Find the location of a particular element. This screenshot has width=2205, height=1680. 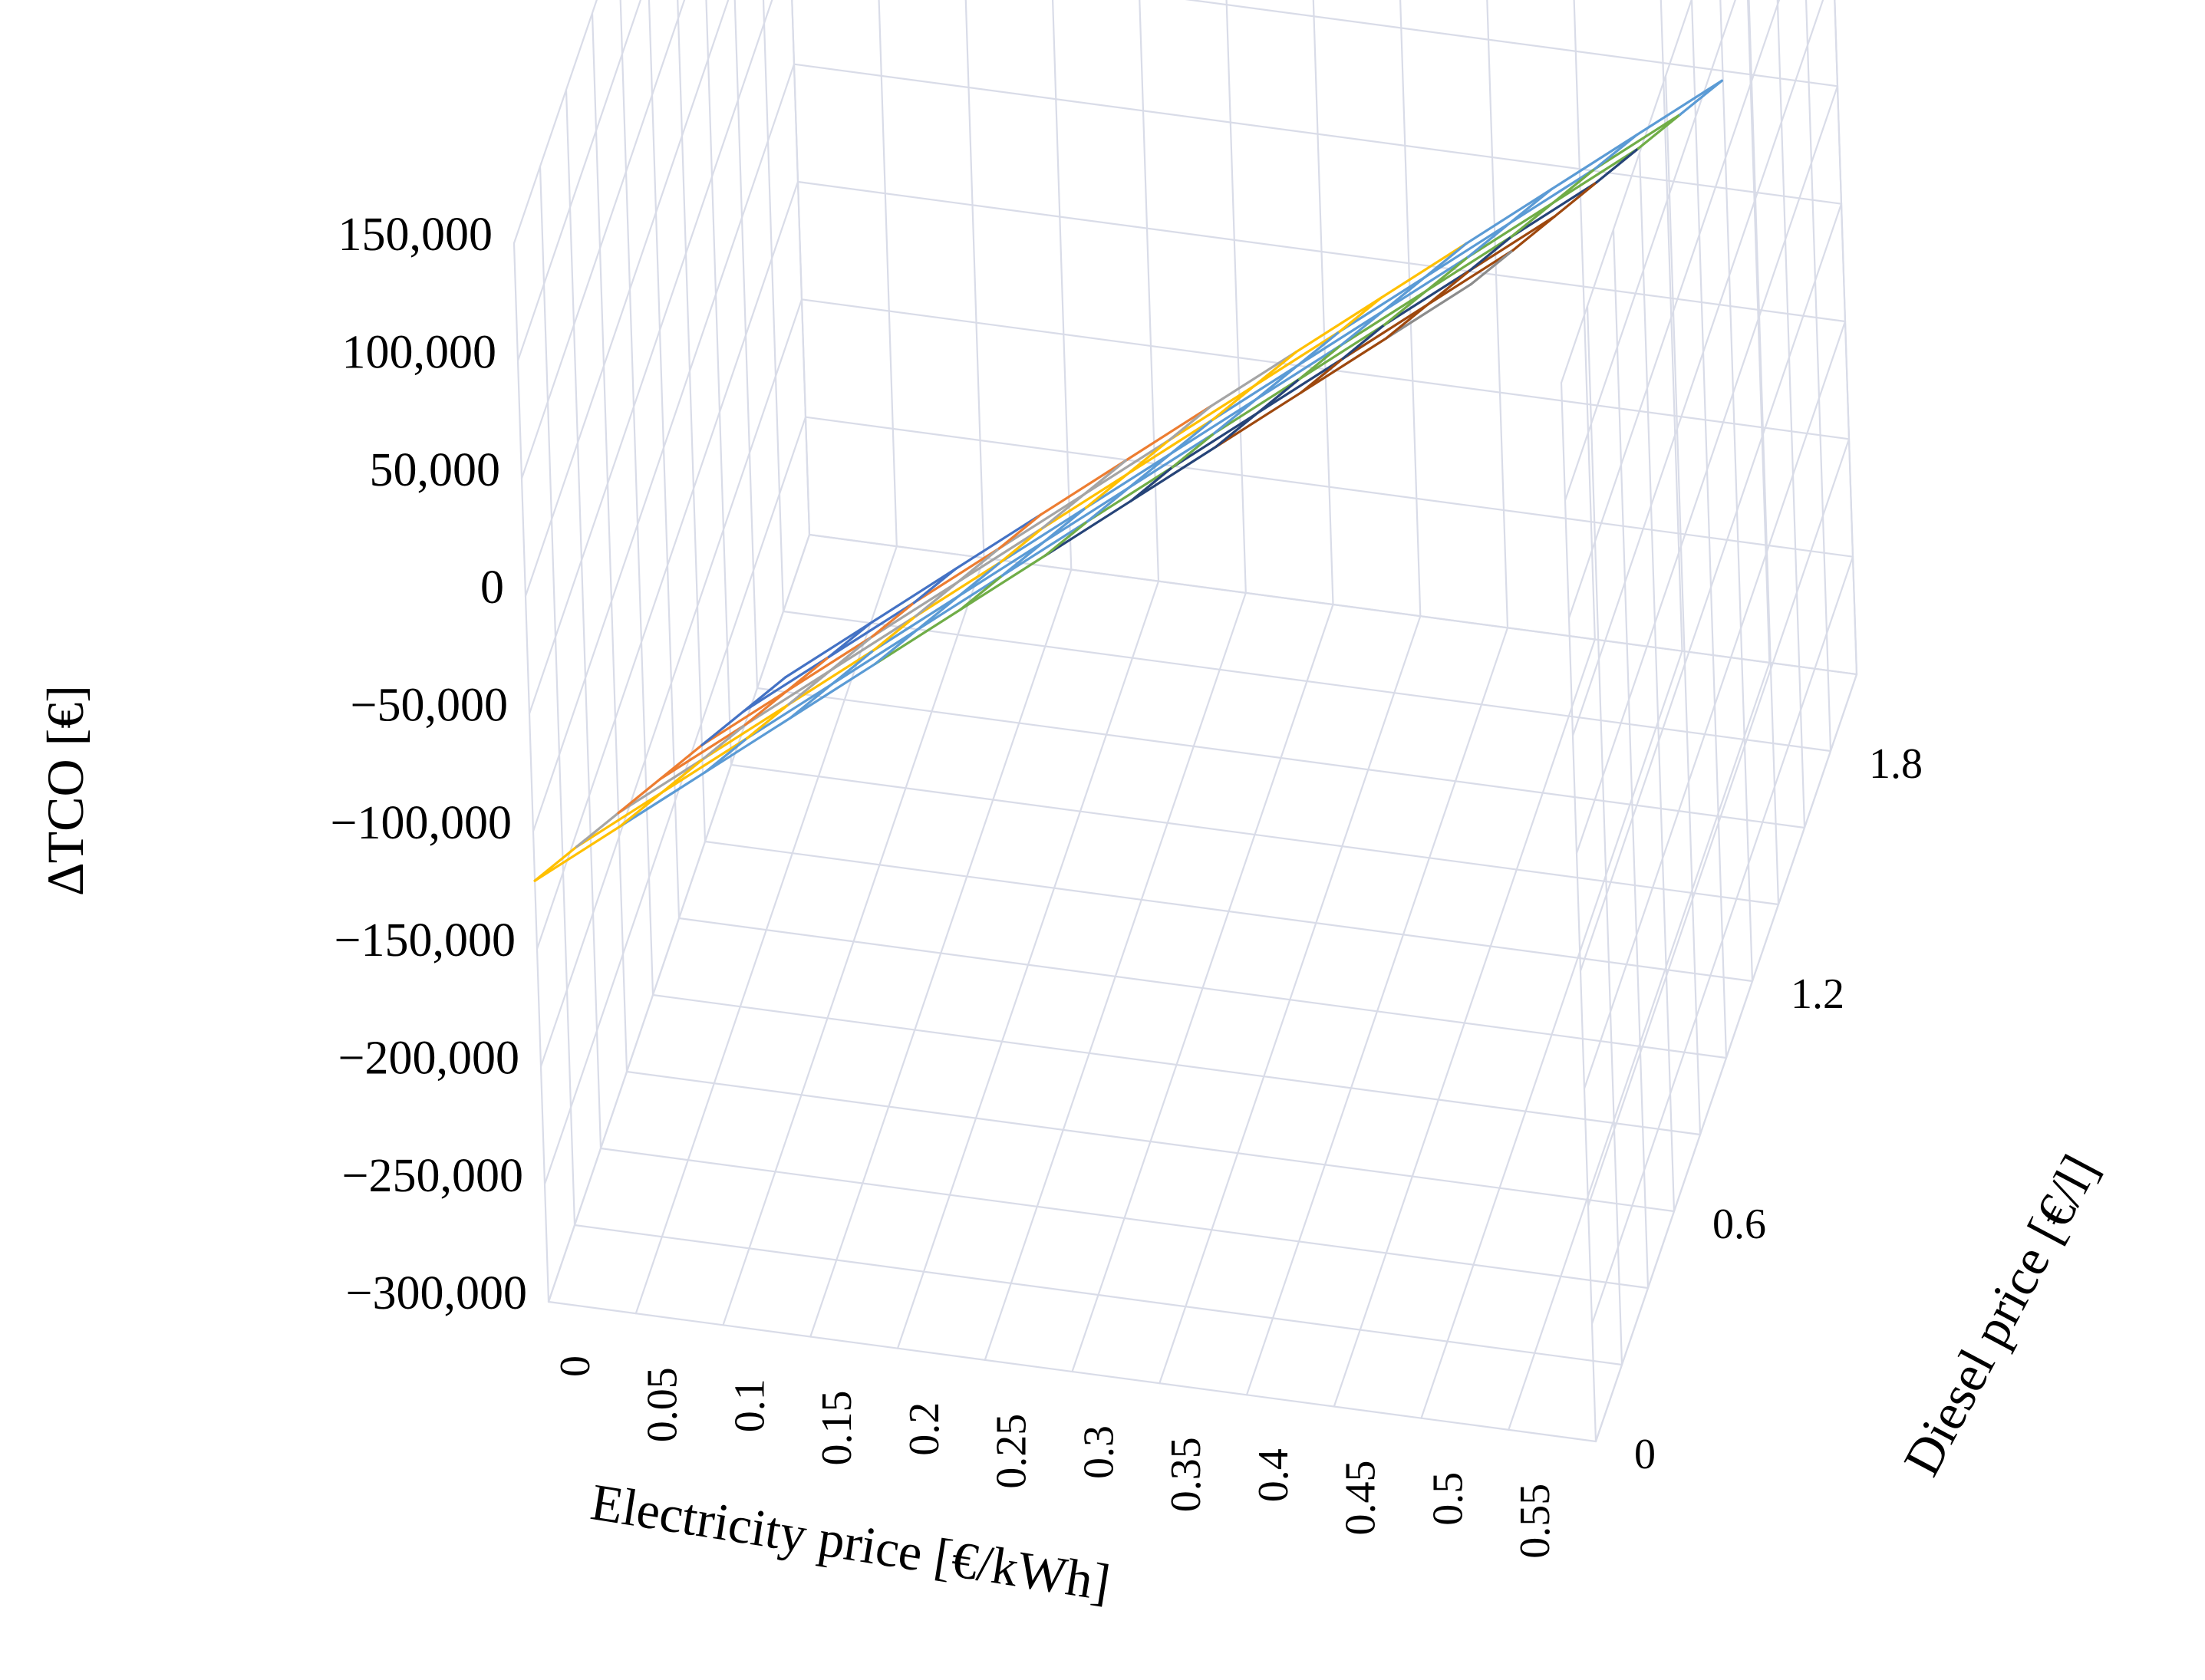

z-tick-label: −250,000 is located at coordinates (432, 1176).